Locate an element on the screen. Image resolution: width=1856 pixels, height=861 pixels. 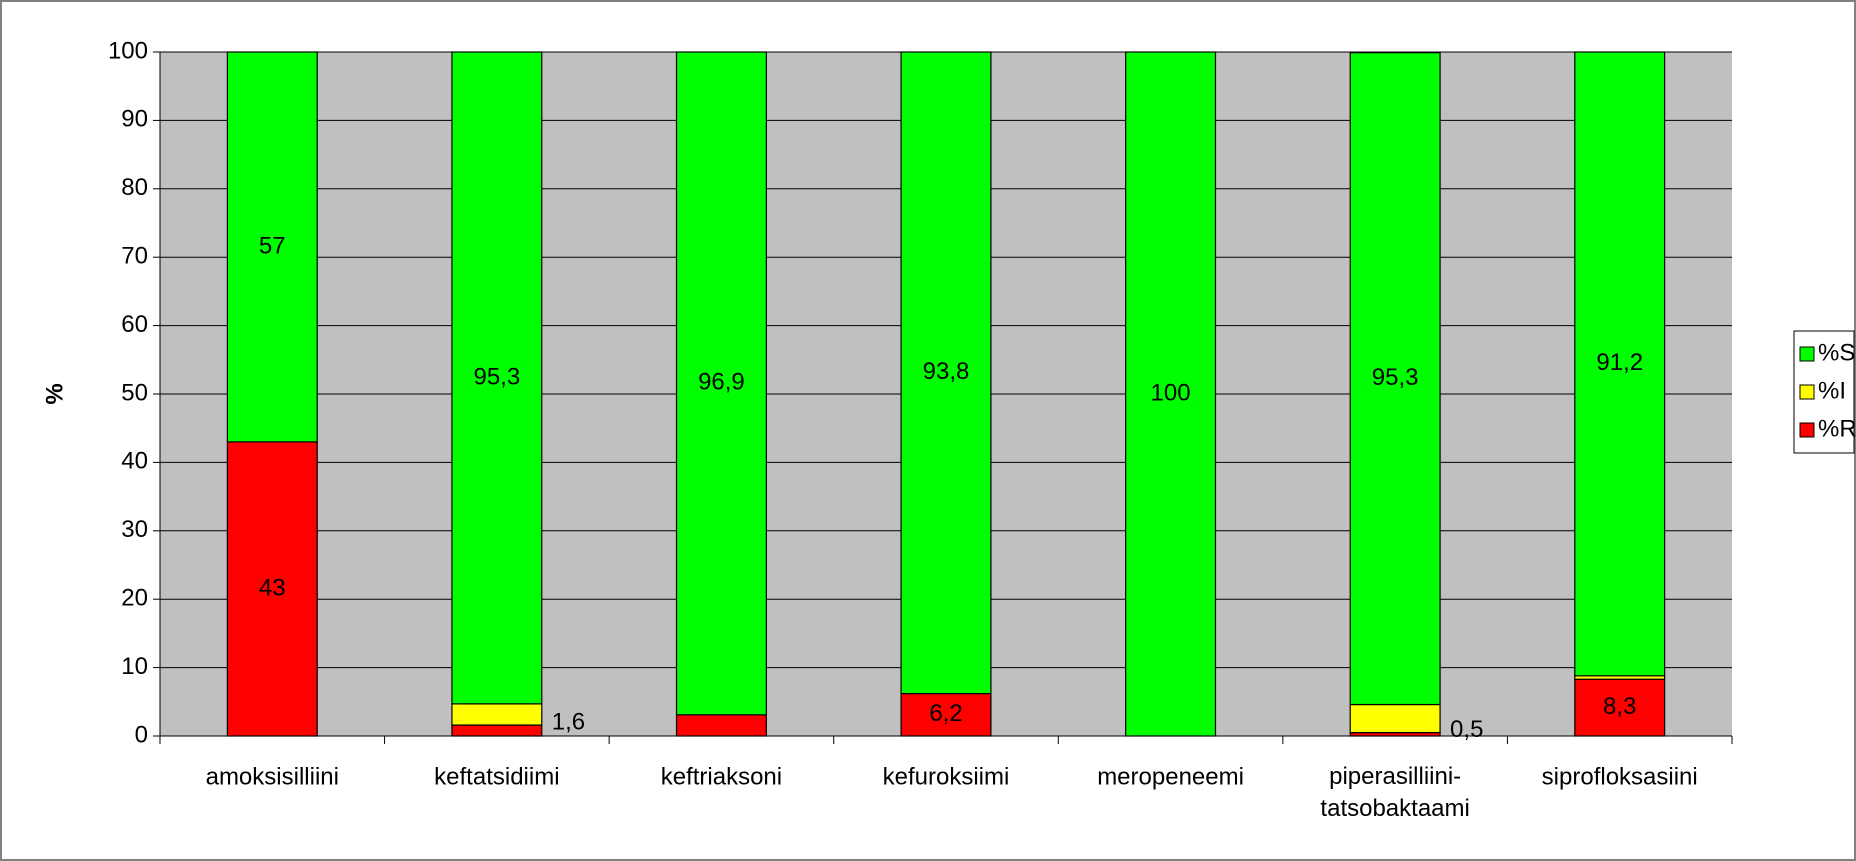
value-label: 96,9 is located at coordinates (721, 382).